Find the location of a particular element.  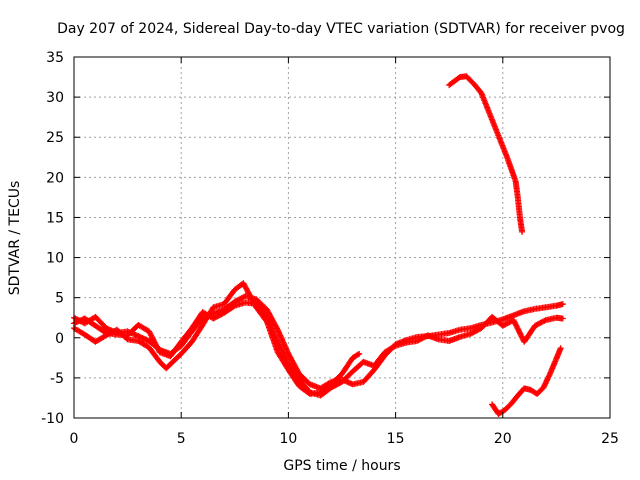

y-tick-label: 10 is located at coordinates (55, 259).